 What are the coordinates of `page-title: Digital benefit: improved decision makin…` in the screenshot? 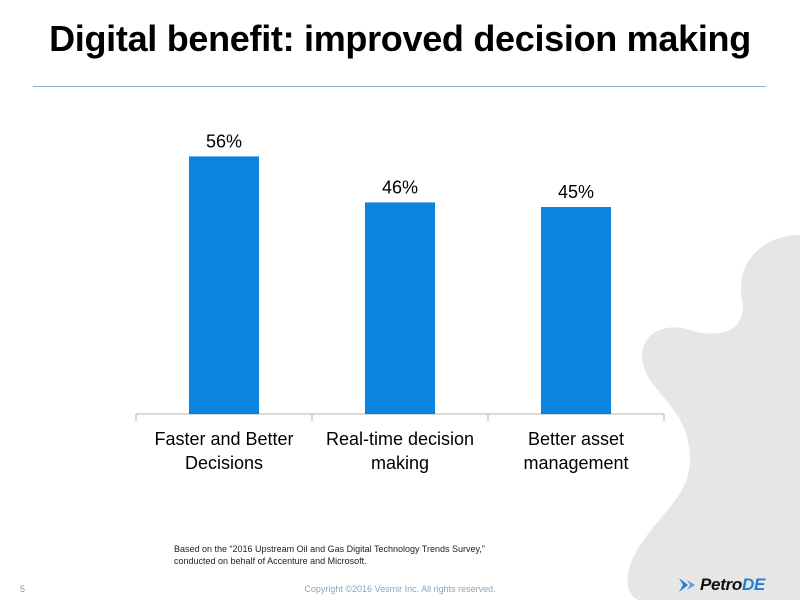 It's located at (400, 38).